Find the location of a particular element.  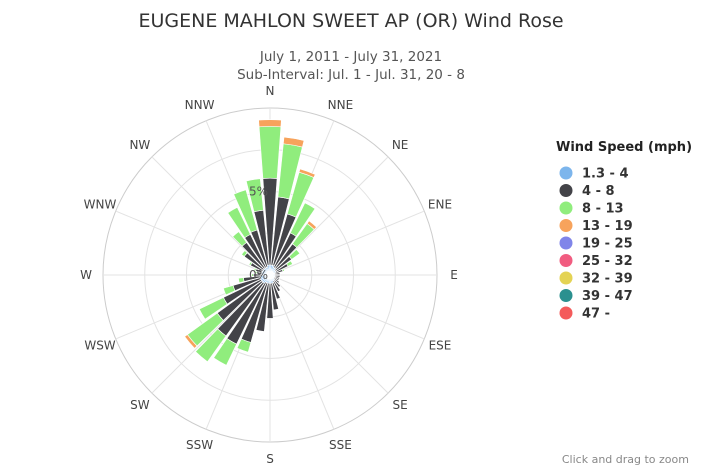

legend-item-7: 39 - 47 is located at coordinates (607, 296).